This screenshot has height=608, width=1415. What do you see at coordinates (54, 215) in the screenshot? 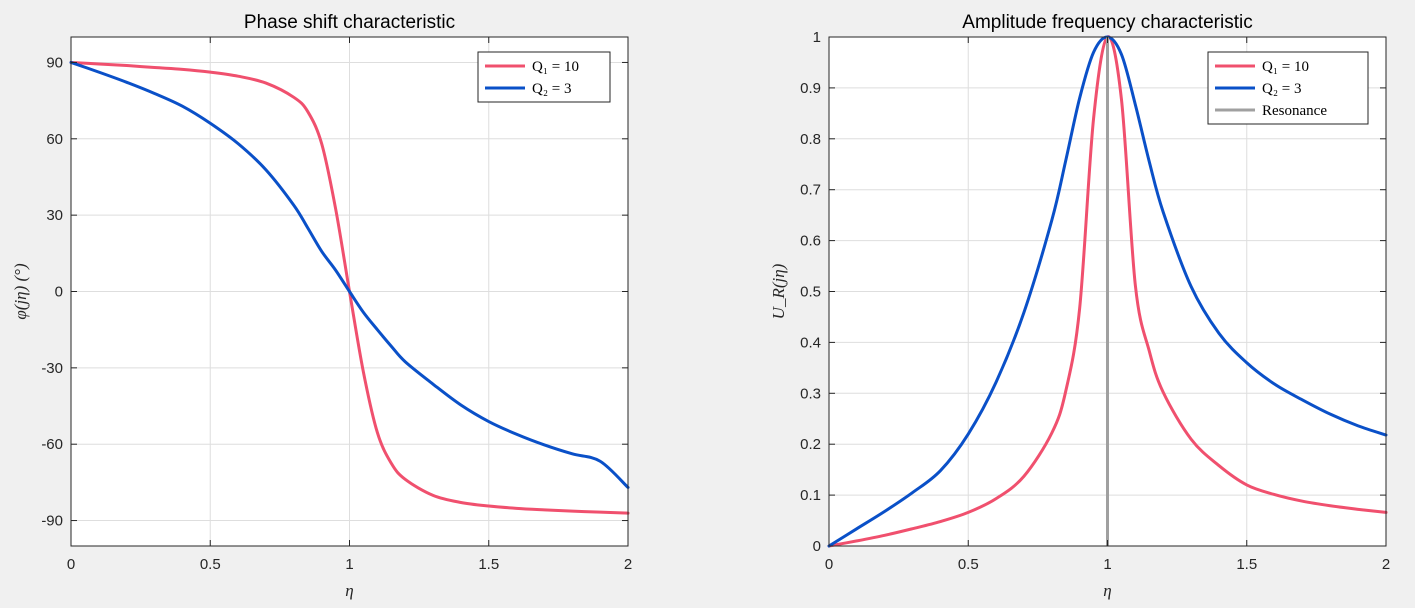
I see `phase-y-tick-label-2: 30` at bounding box center [54, 215].